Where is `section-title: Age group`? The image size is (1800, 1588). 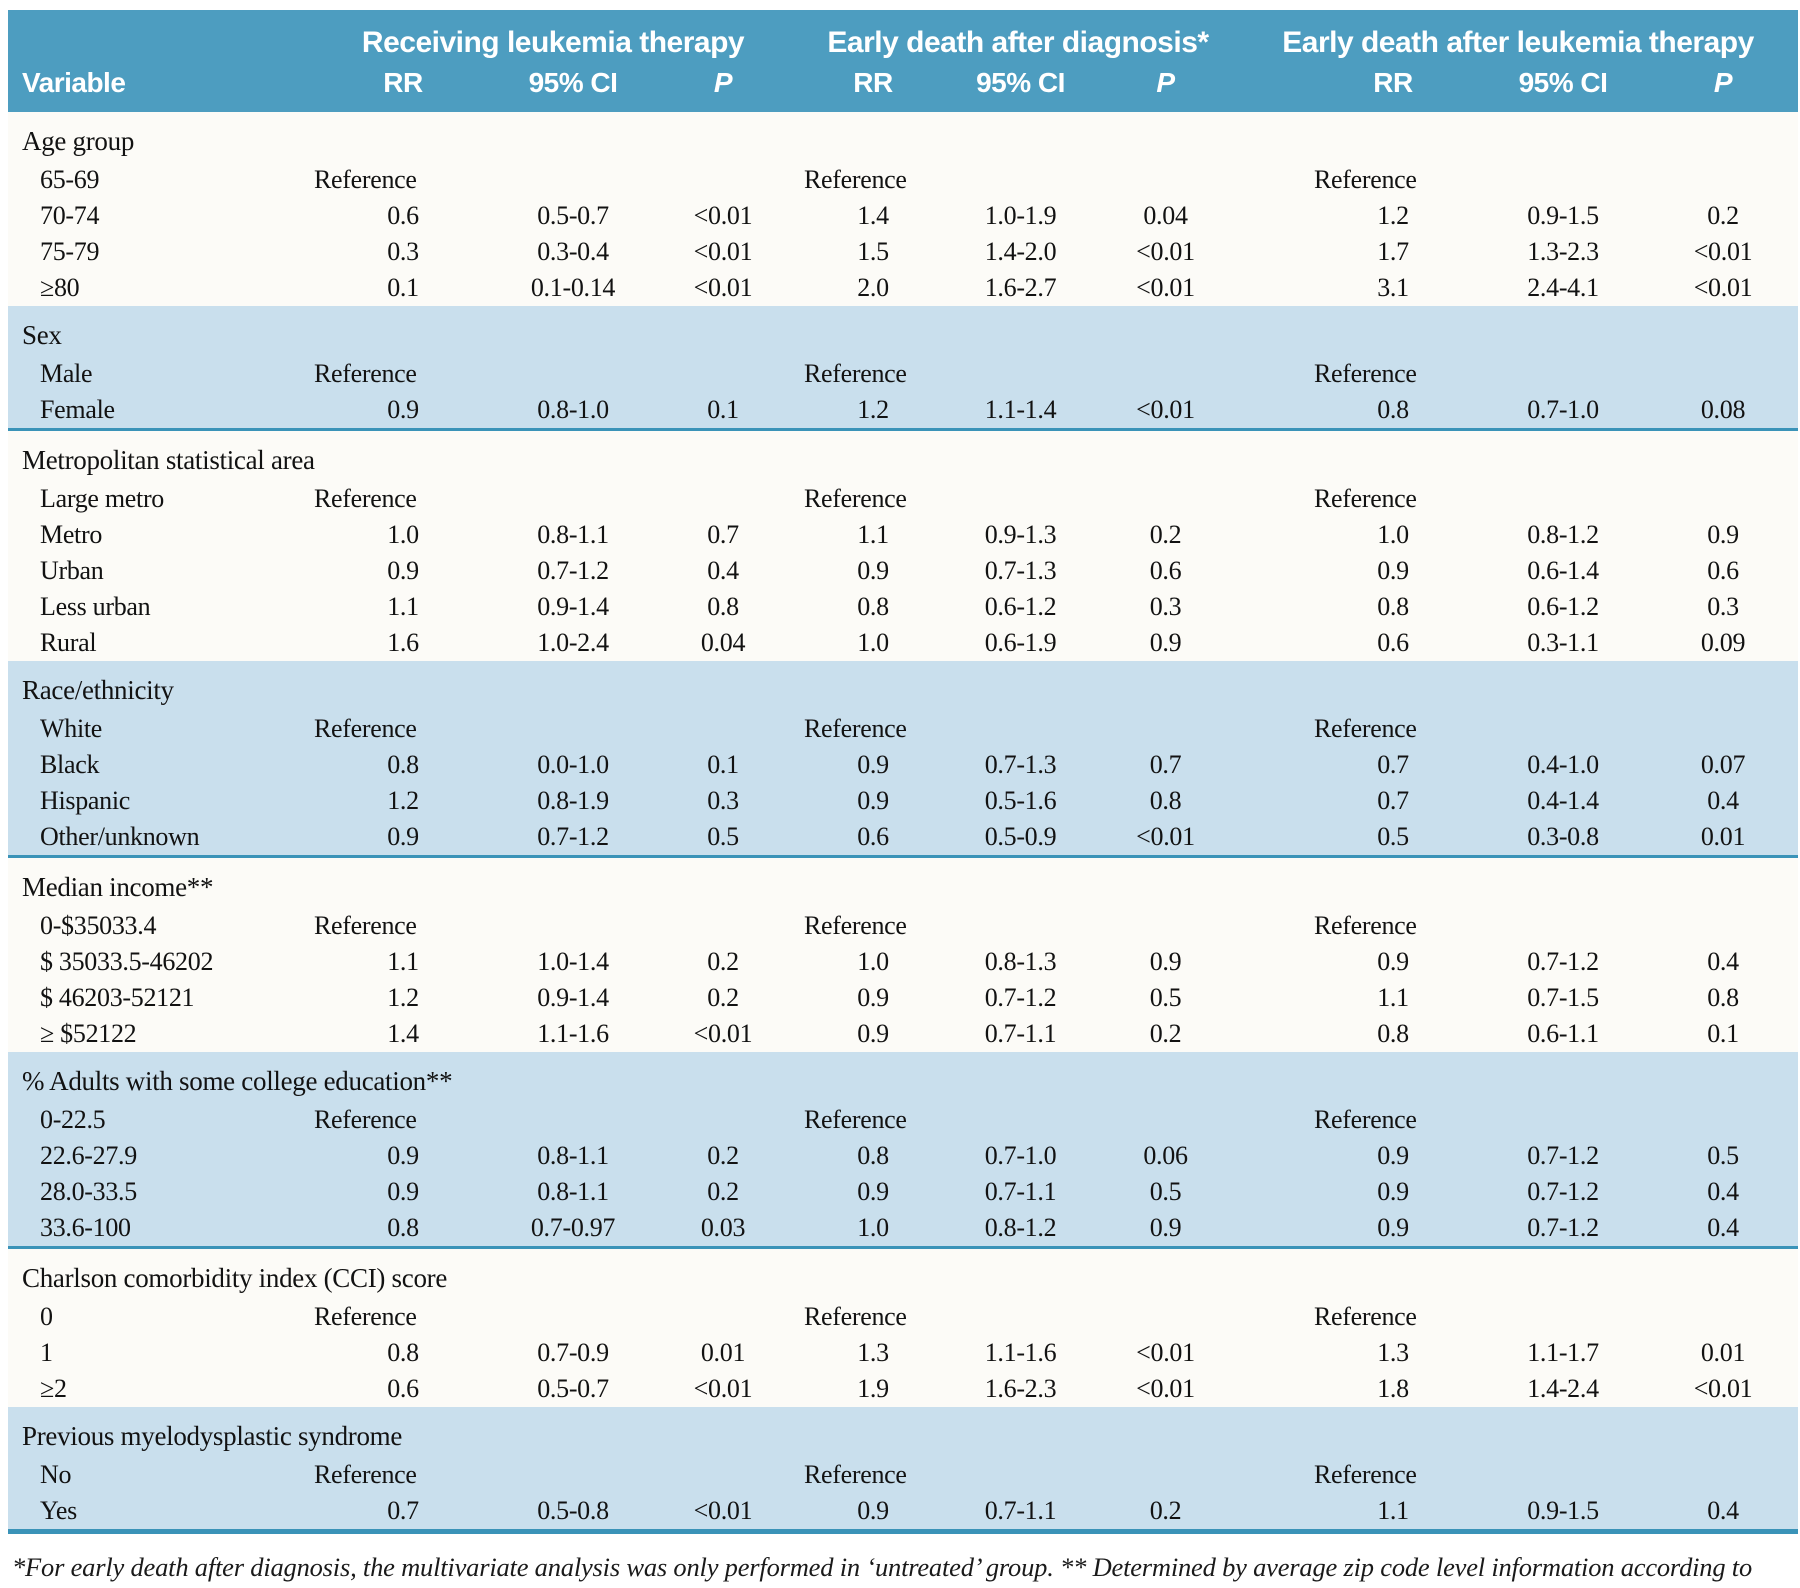
section-title: Age group is located at coordinates (78, 140).